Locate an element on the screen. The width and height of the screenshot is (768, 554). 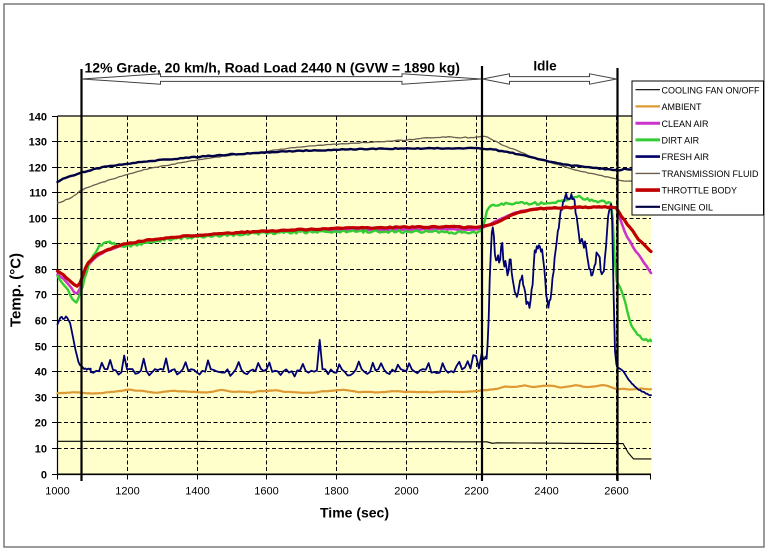
svg-text: 0 is located at coordinates (44, 476).